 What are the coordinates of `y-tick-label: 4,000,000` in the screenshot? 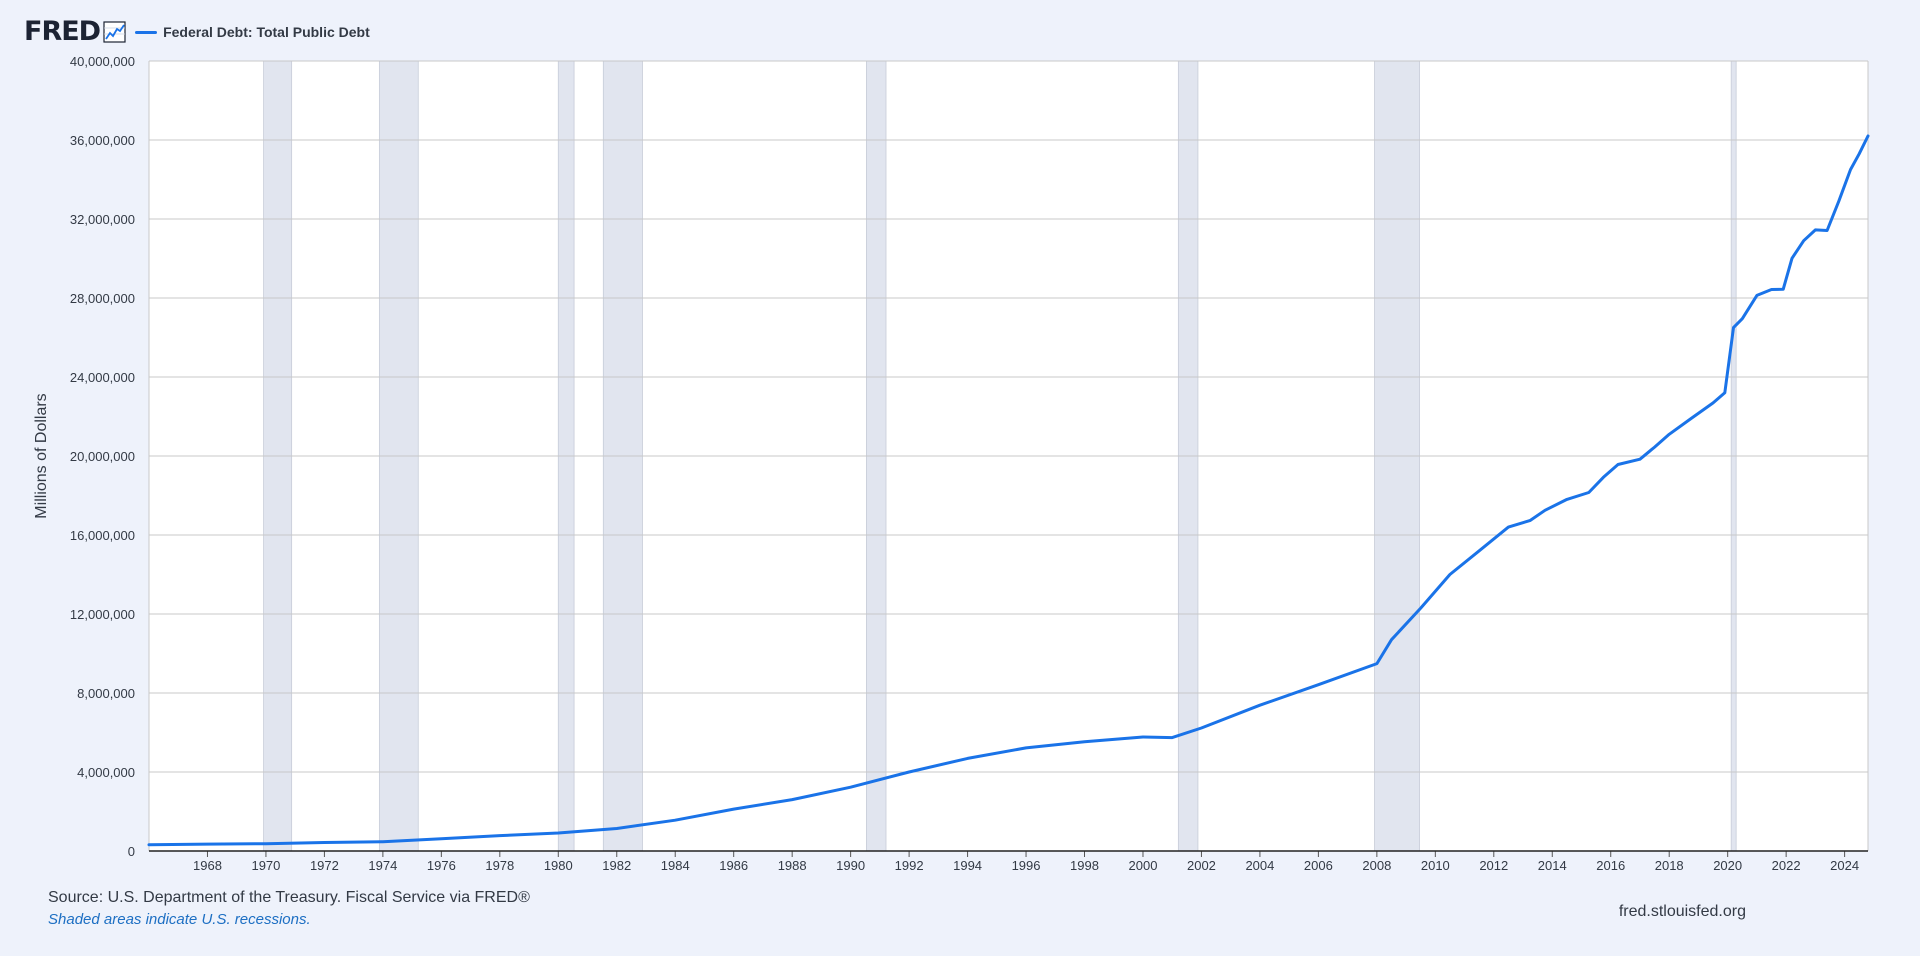 It's located at (106, 772).